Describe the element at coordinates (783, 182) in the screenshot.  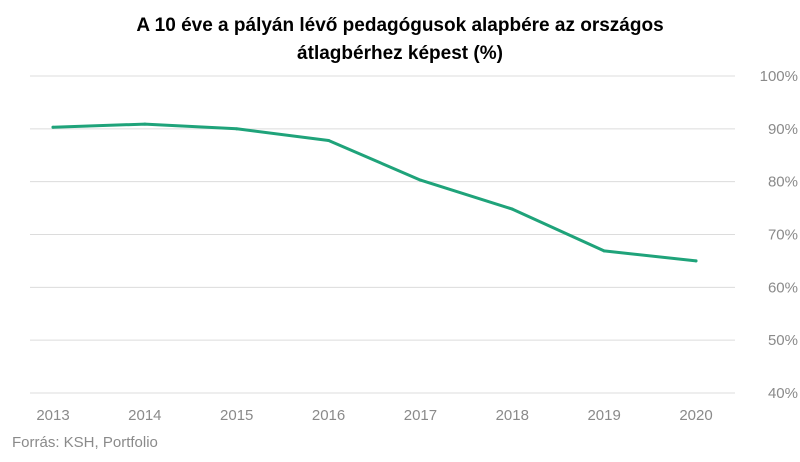
I see `y-tick-label: 80%` at that location.